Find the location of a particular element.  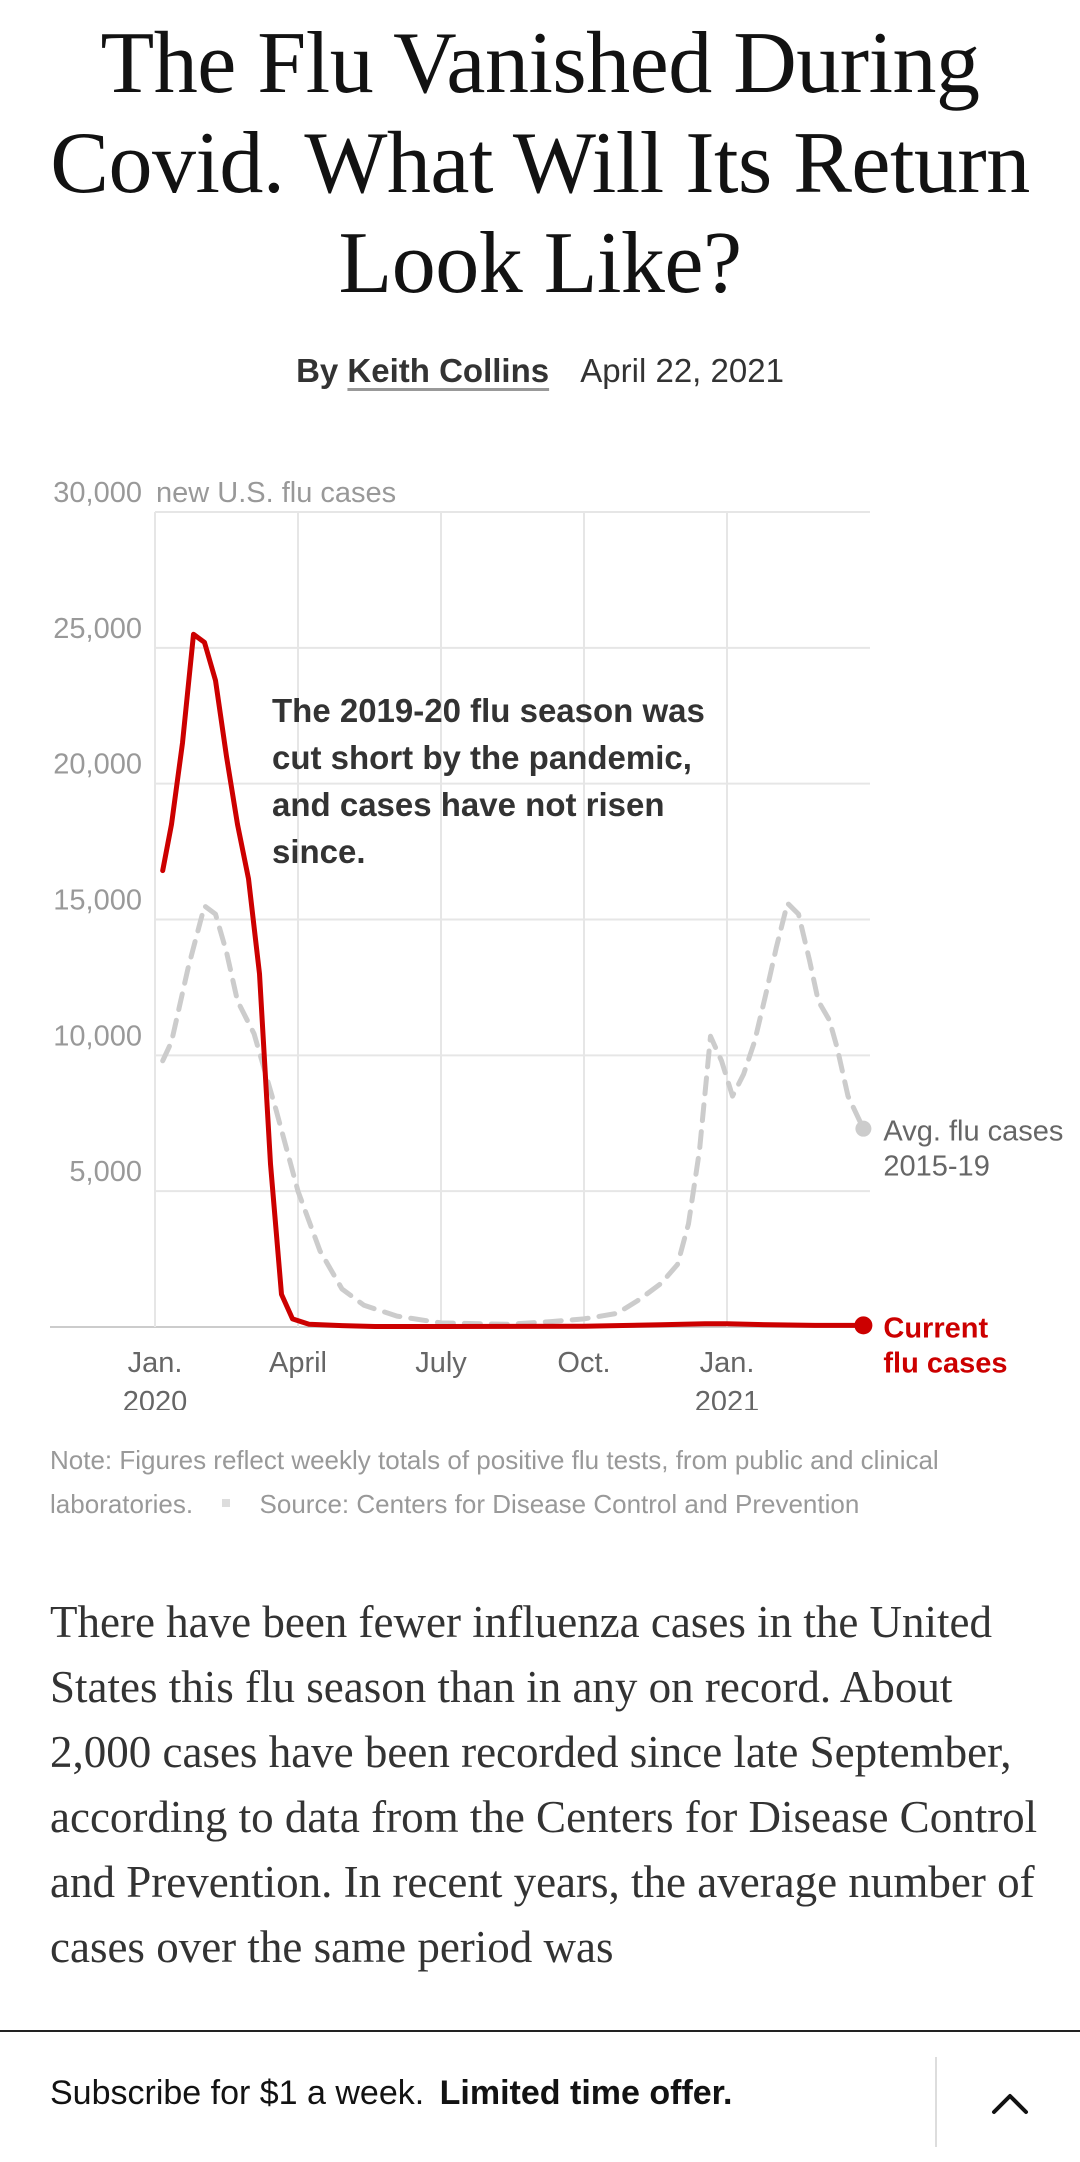

author-link: Keith Collins is located at coordinates (448, 370).